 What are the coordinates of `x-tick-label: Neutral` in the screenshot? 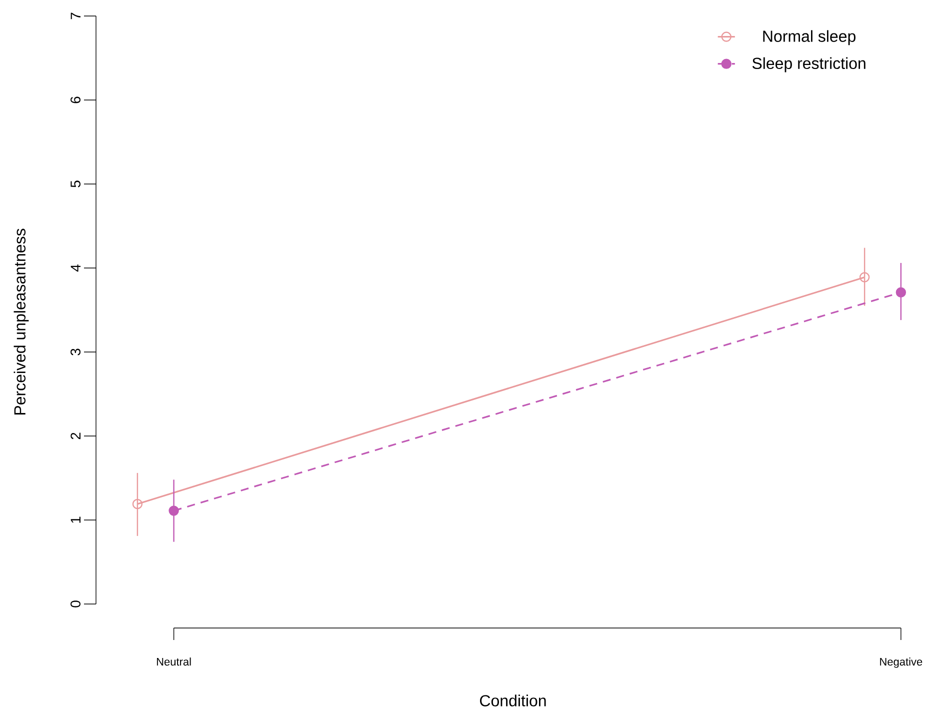 It's located at (173, 662).